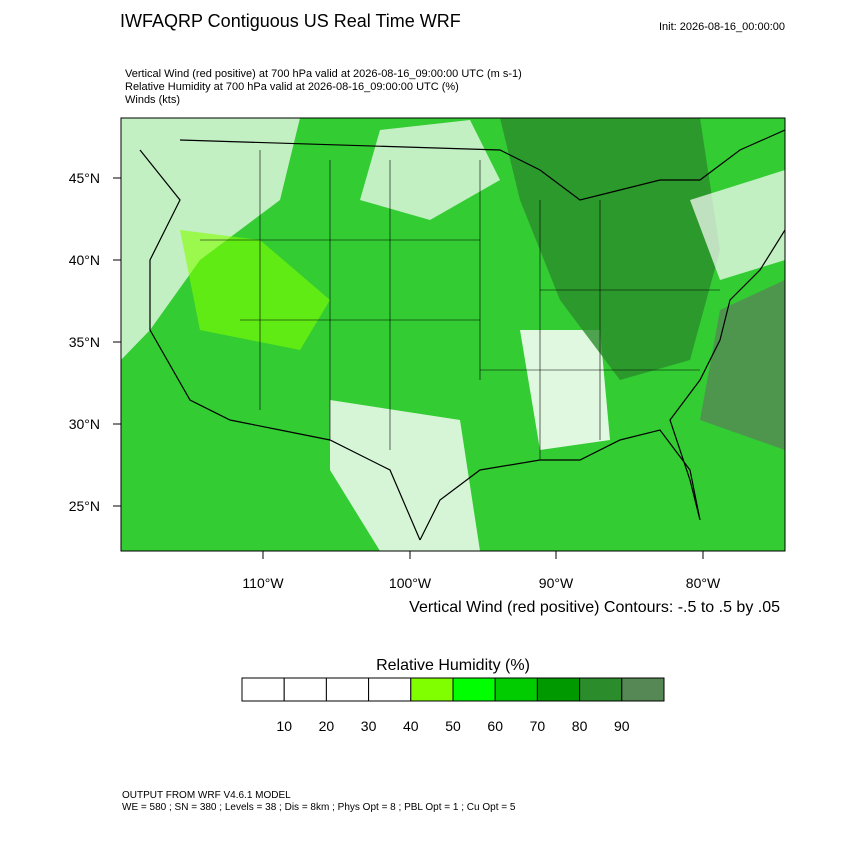 The width and height of the screenshot is (850, 850). I want to click on lat-label: 40°N, so click(84, 260).